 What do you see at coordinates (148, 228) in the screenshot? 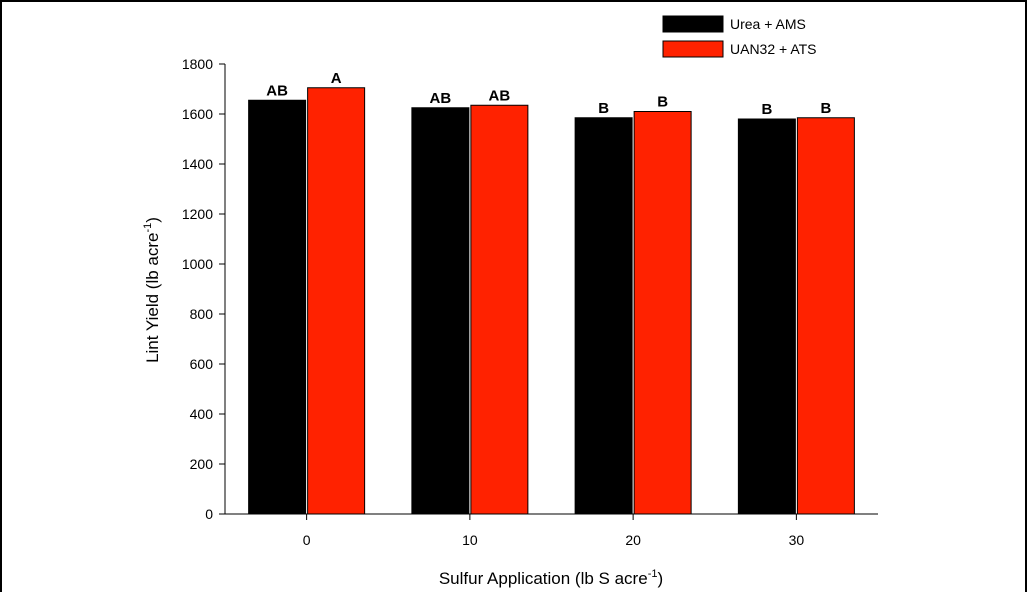
I see `y-axis-title-sup: -1` at bounding box center [148, 228].